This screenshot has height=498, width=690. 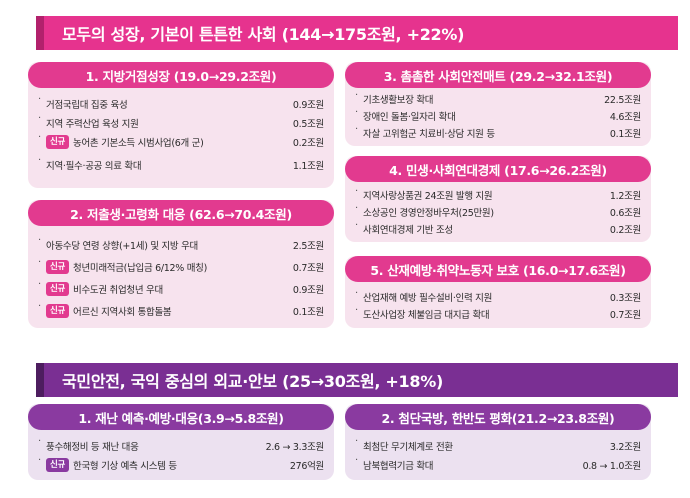 What do you see at coordinates (181, 103) in the screenshot?
I see `list-item: 거점국립대 집중 육성0.9조원` at bounding box center [181, 103].